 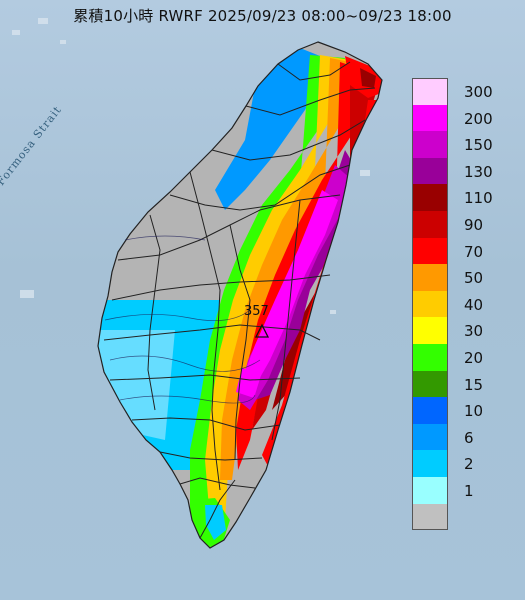 I want to click on legend-item: 10, so click(x=467, y=410).